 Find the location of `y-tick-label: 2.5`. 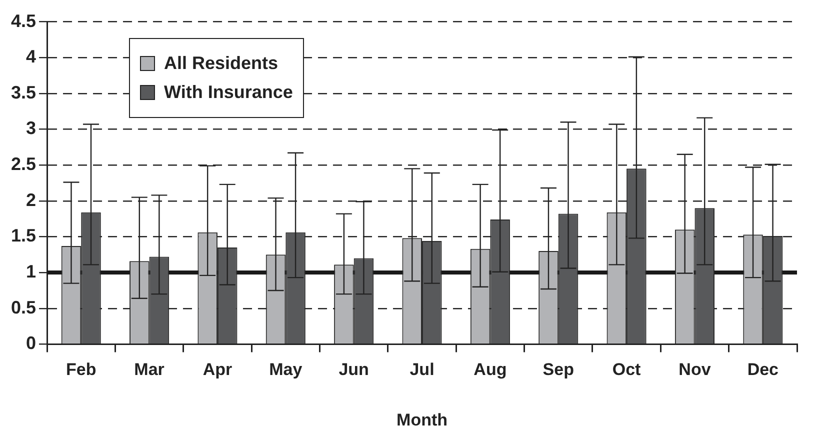

y-tick-label: 2.5 is located at coordinates (23, 164).